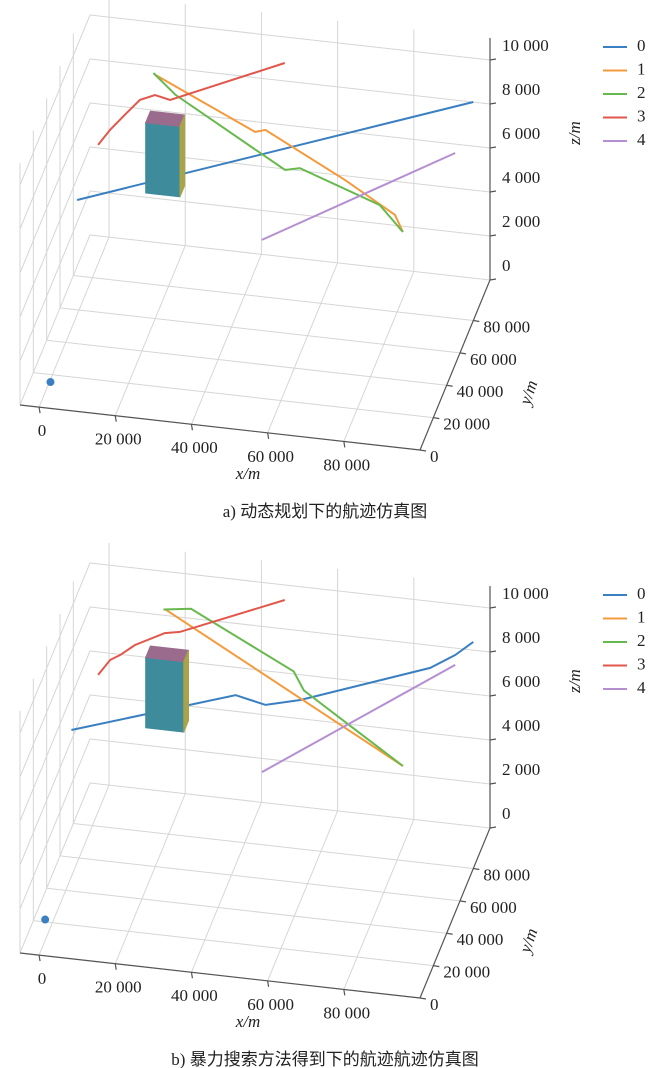 The width and height of the screenshot is (650, 1068). Describe the element at coordinates (220, 975) in the screenshot. I see `x-axis` at that location.